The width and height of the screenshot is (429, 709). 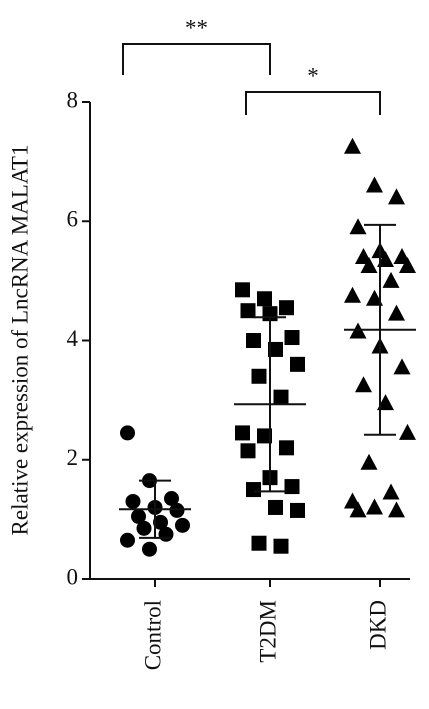 What do you see at coordinates (267, 631) in the screenshot?
I see `x-tick-label: T2DM` at bounding box center [267, 631].